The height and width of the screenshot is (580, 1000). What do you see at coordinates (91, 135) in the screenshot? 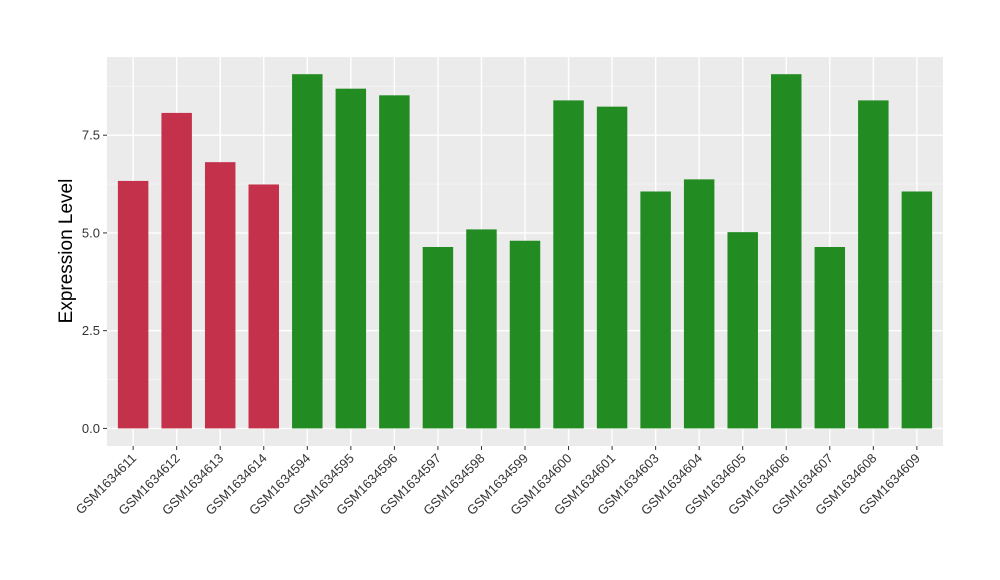
I see `y-tick-label: 7.5` at bounding box center [91, 135].